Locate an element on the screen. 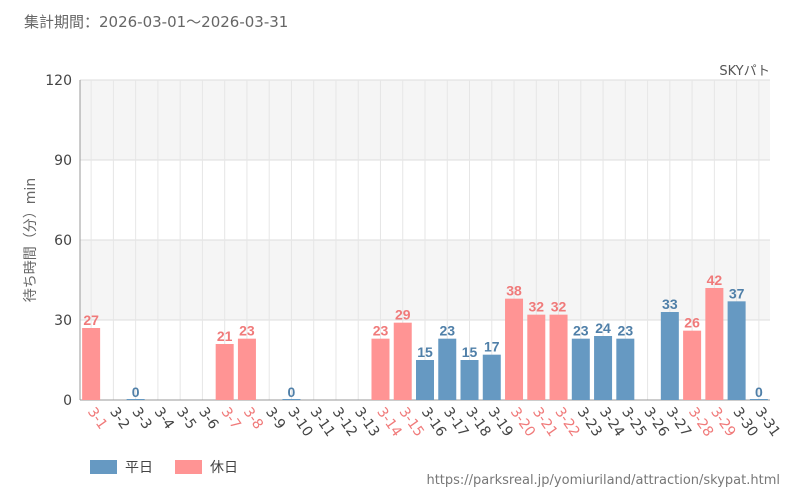  period-text: 集計期間：2026-03-01～2026-03-31 is located at coordinates (156, 22).